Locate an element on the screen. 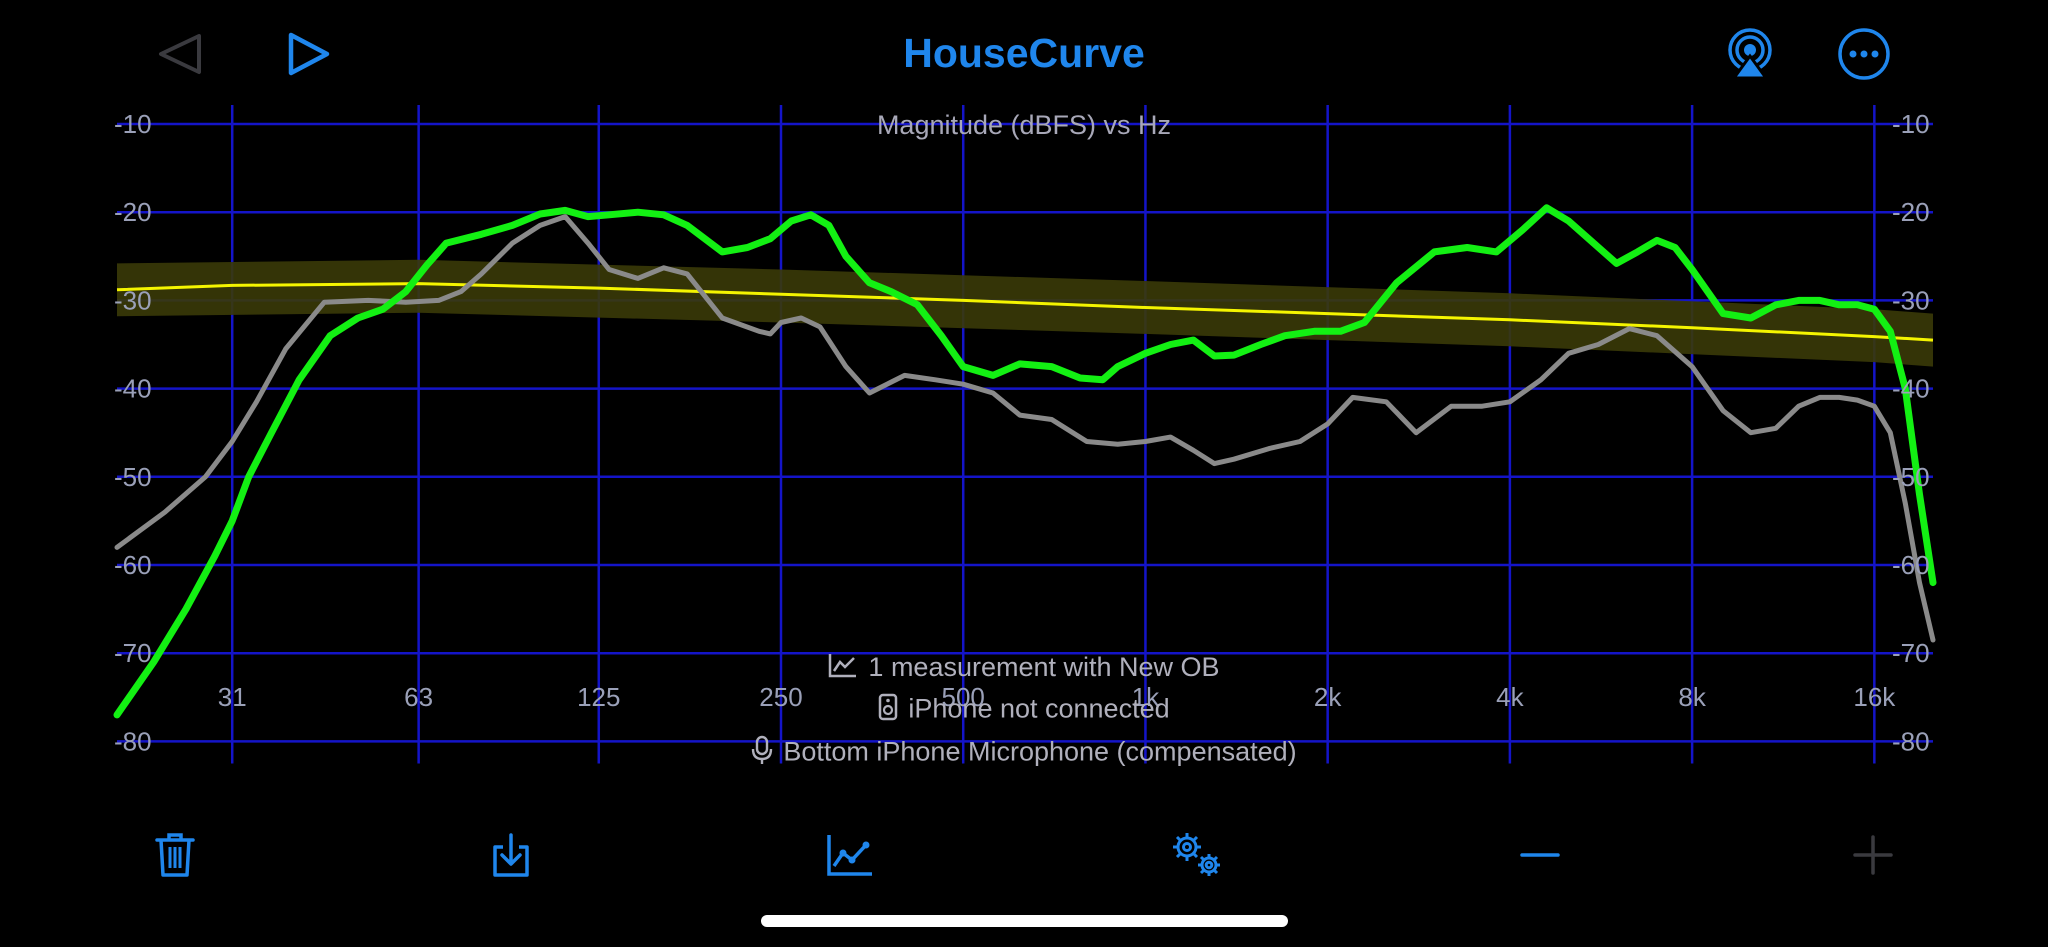  measurement-info: 1 measurement with New OB is located at coordinates (1024, 668).